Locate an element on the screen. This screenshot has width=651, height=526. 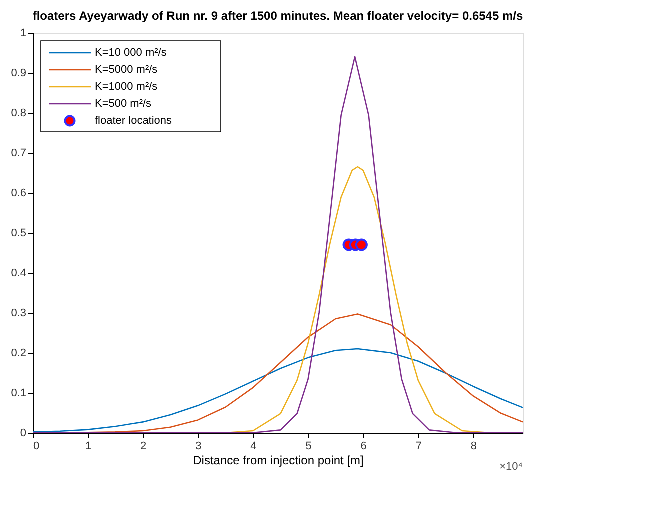
x-tick-label: 3 is located at coordinates (199, 446).